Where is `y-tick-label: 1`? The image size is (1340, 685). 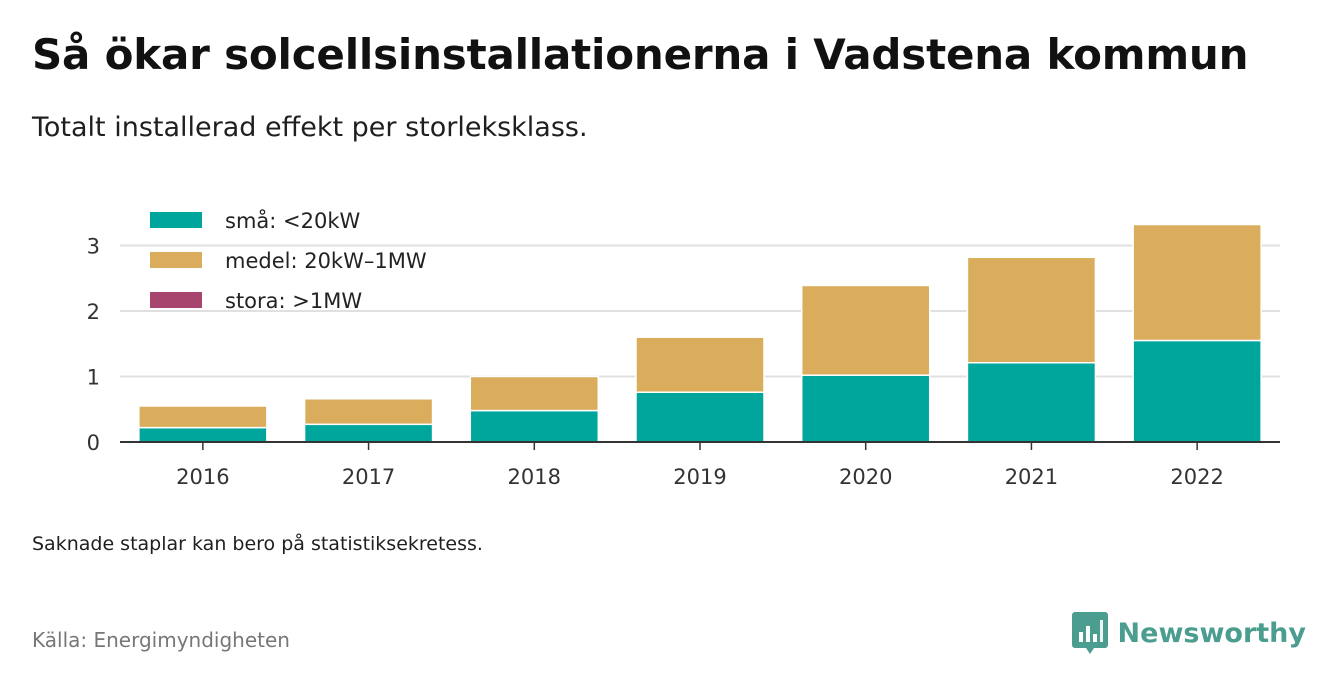
y-tick-label: 1 is located at coordinates (93, 378).